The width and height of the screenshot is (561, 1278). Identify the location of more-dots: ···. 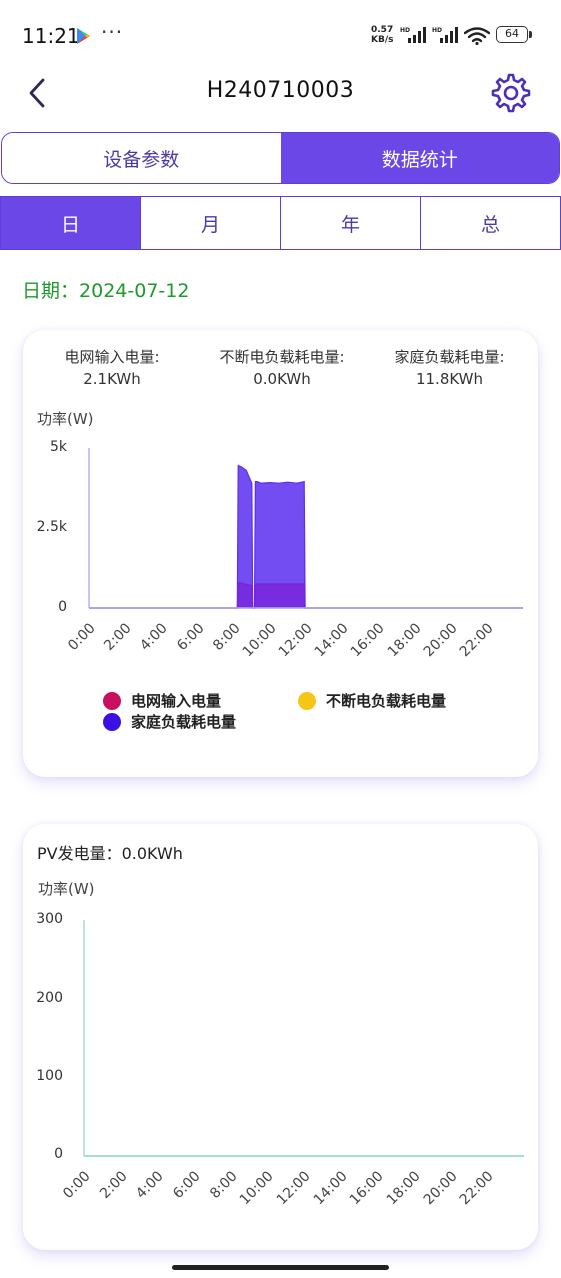
(112, 32).